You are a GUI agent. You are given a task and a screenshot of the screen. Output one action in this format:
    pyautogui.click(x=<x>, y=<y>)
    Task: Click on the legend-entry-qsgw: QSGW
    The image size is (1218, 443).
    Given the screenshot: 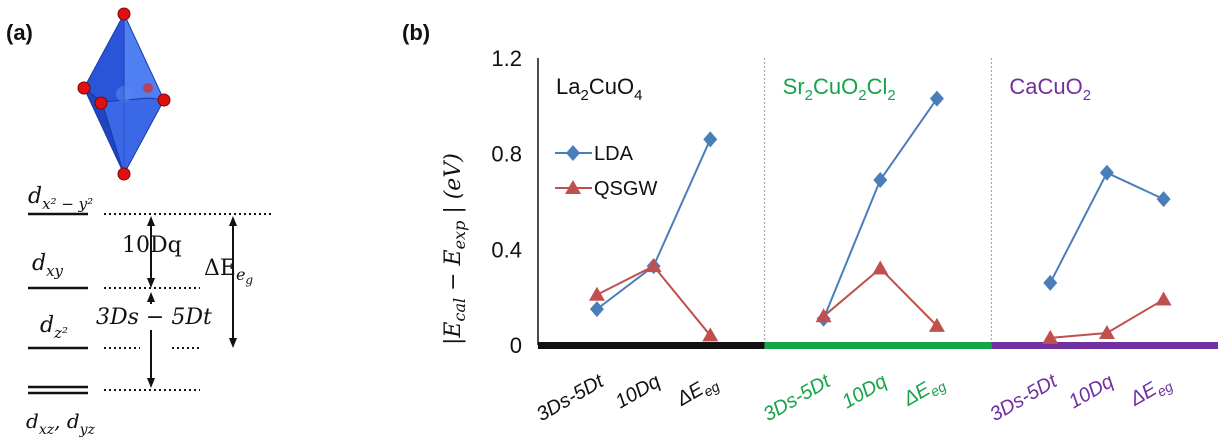 What is the action you would take?
    pyautogui.click(x=625, y=189)
    